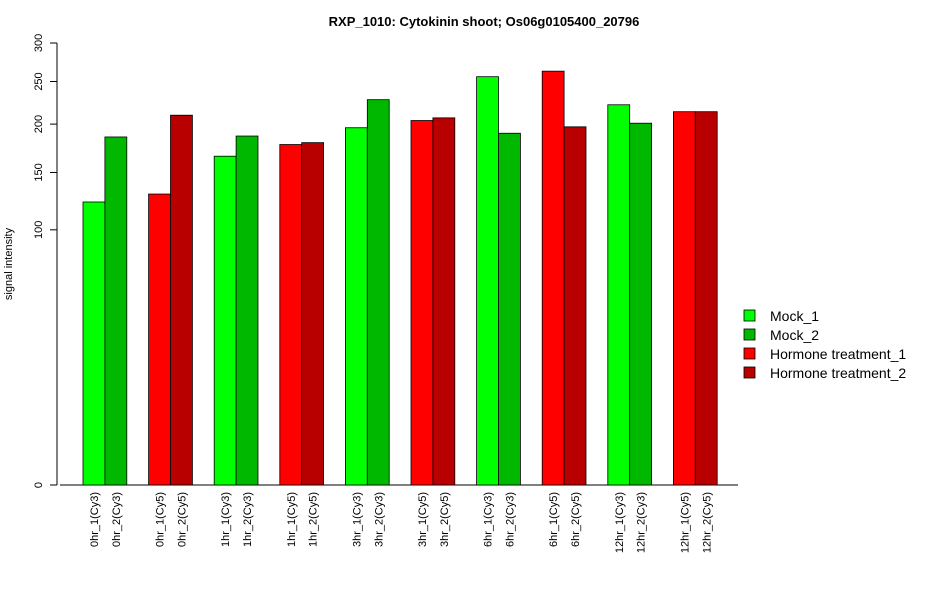 The width and height of the screenshot is (950, 600). Describe the element at coordinates (314, 519) in the screenshot. I see `x-tick-label: 1hr_2(Cy5)` at that location.